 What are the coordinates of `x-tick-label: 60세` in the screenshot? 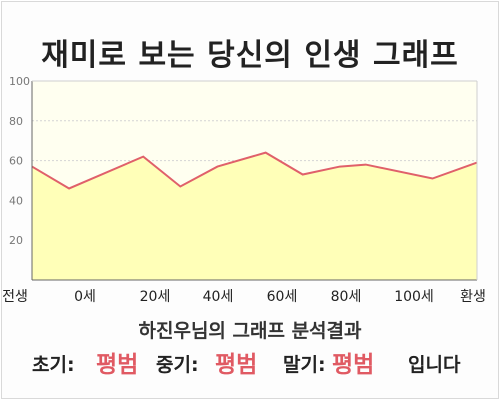 It's located at (282, 297).